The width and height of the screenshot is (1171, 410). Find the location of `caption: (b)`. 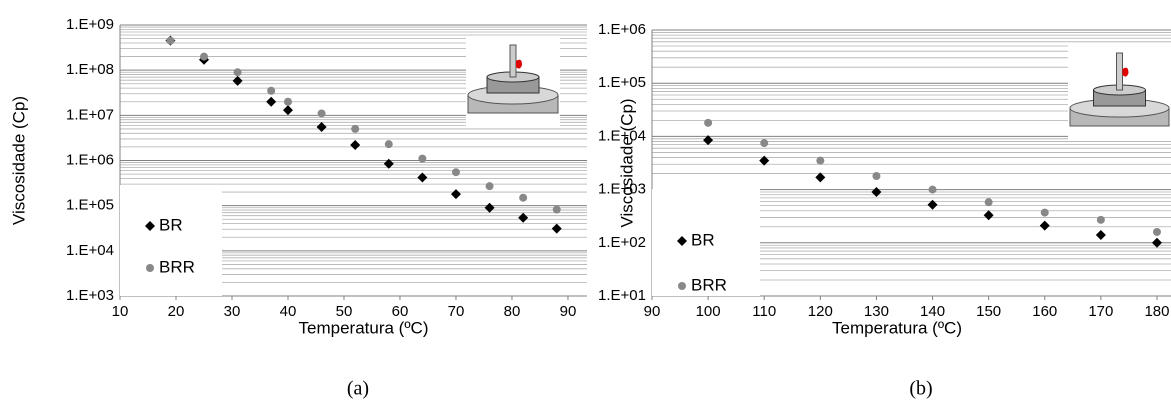

caption: (b) is located at coordinates (920, 389).